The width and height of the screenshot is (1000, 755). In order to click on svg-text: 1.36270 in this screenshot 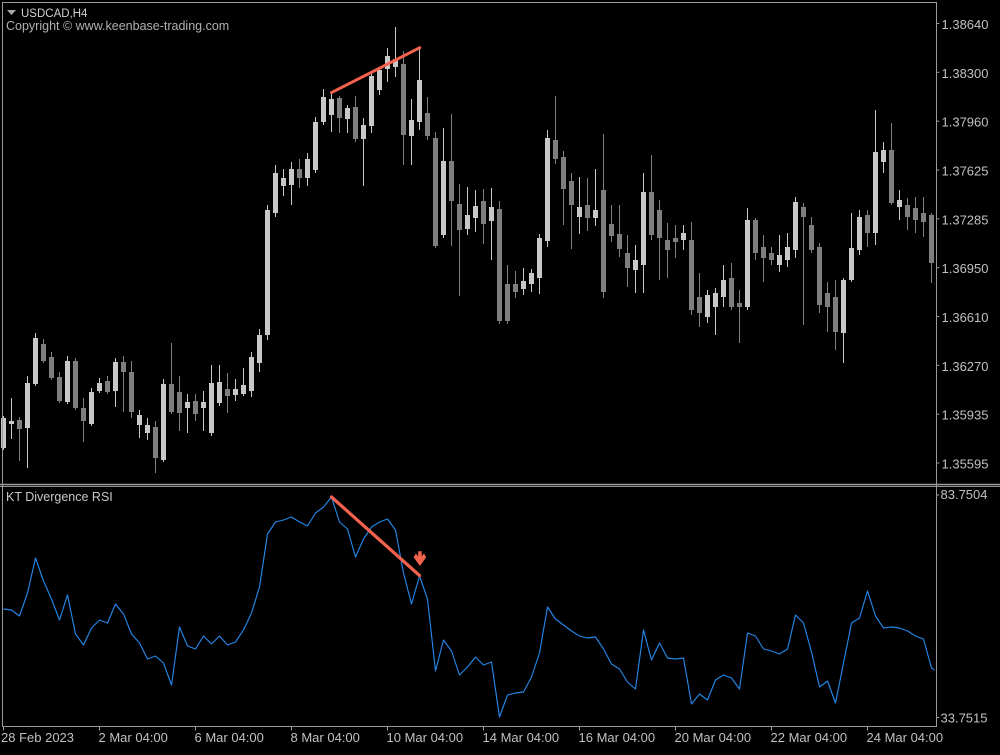, I will do `click(965, 366)`.